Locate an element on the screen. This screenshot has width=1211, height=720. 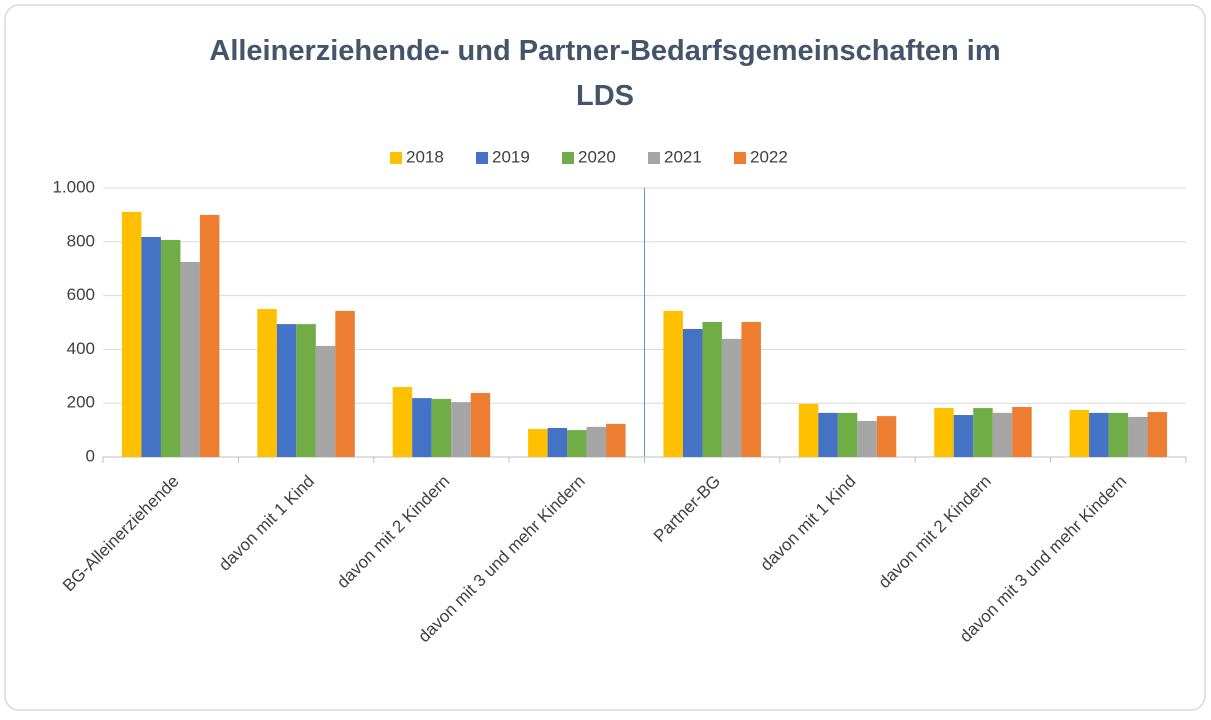
y-tick-label: 200 is located at coordinates (81, 402).